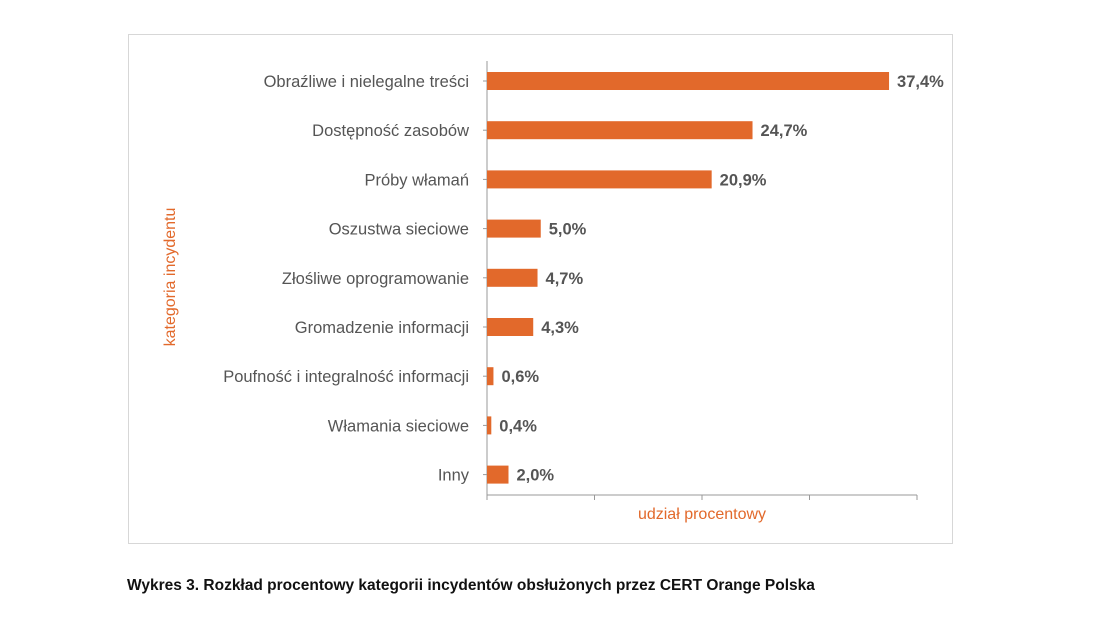 Image resolution: width=1093 pixels, height=626 pixels. What do you see at coordinates (920, 82) in the screenshot?
I see `value-label: 37,4%` at bounding box center [920, 82].